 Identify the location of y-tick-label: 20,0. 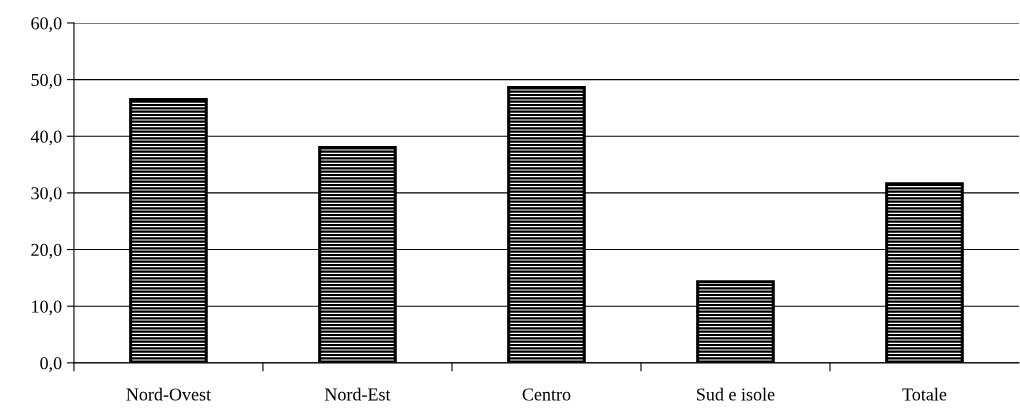
(46, 251).